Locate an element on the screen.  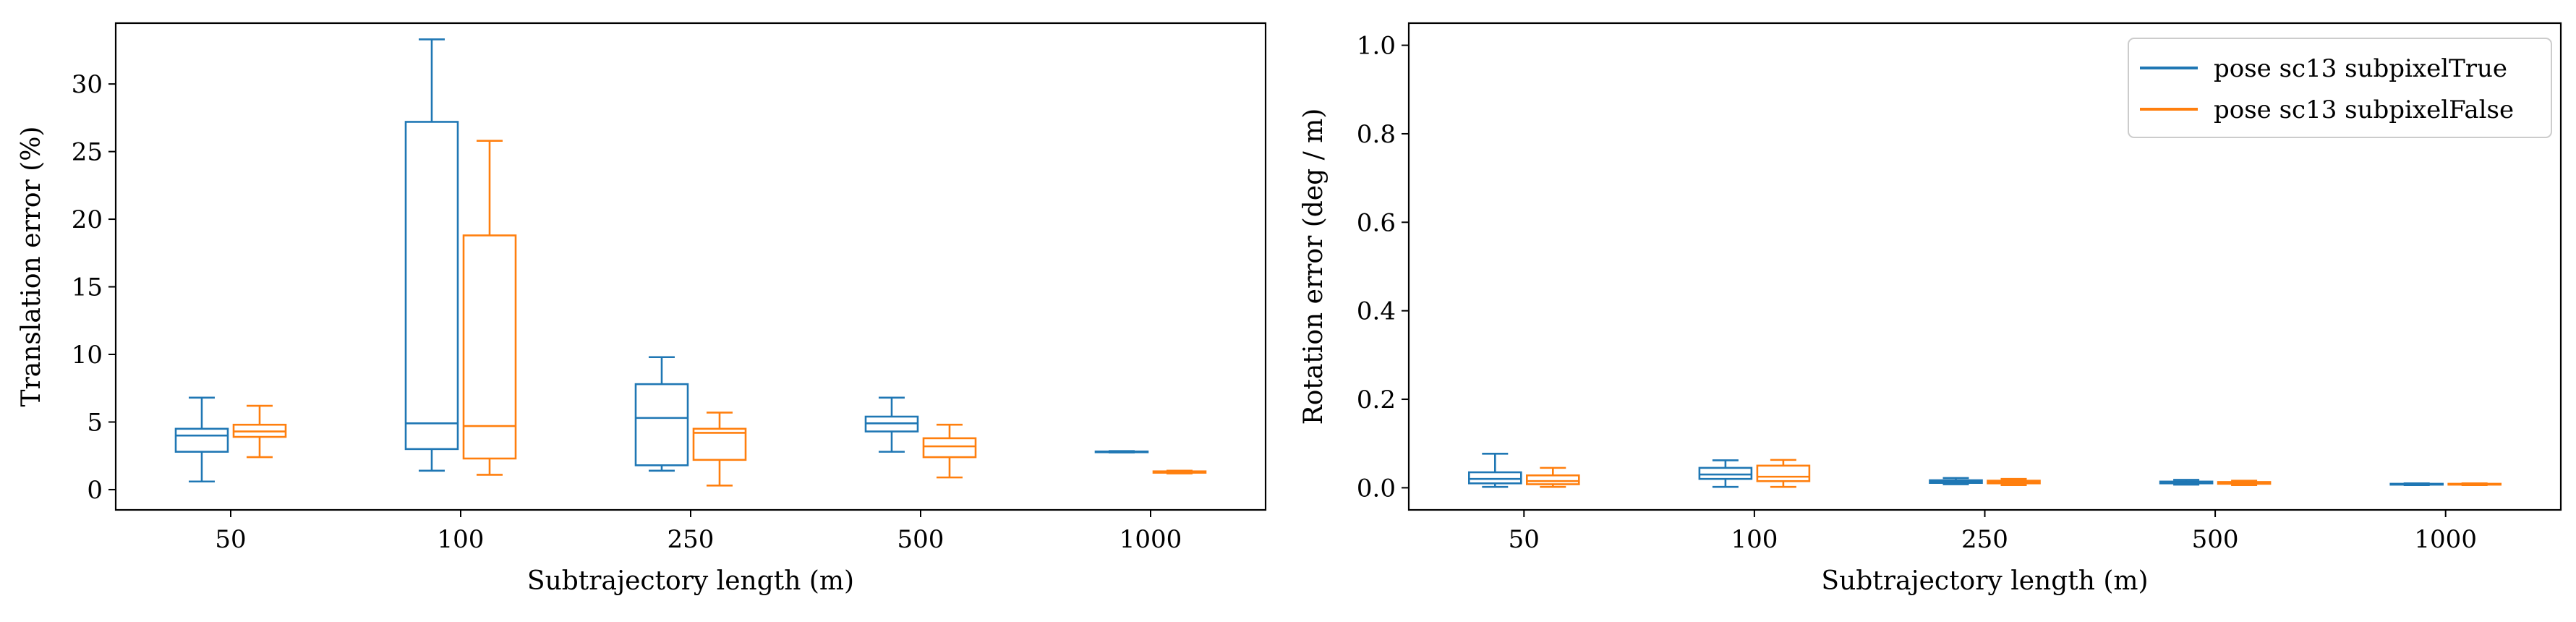
y-tick-label: 10 is located at coordinates (87, 355).